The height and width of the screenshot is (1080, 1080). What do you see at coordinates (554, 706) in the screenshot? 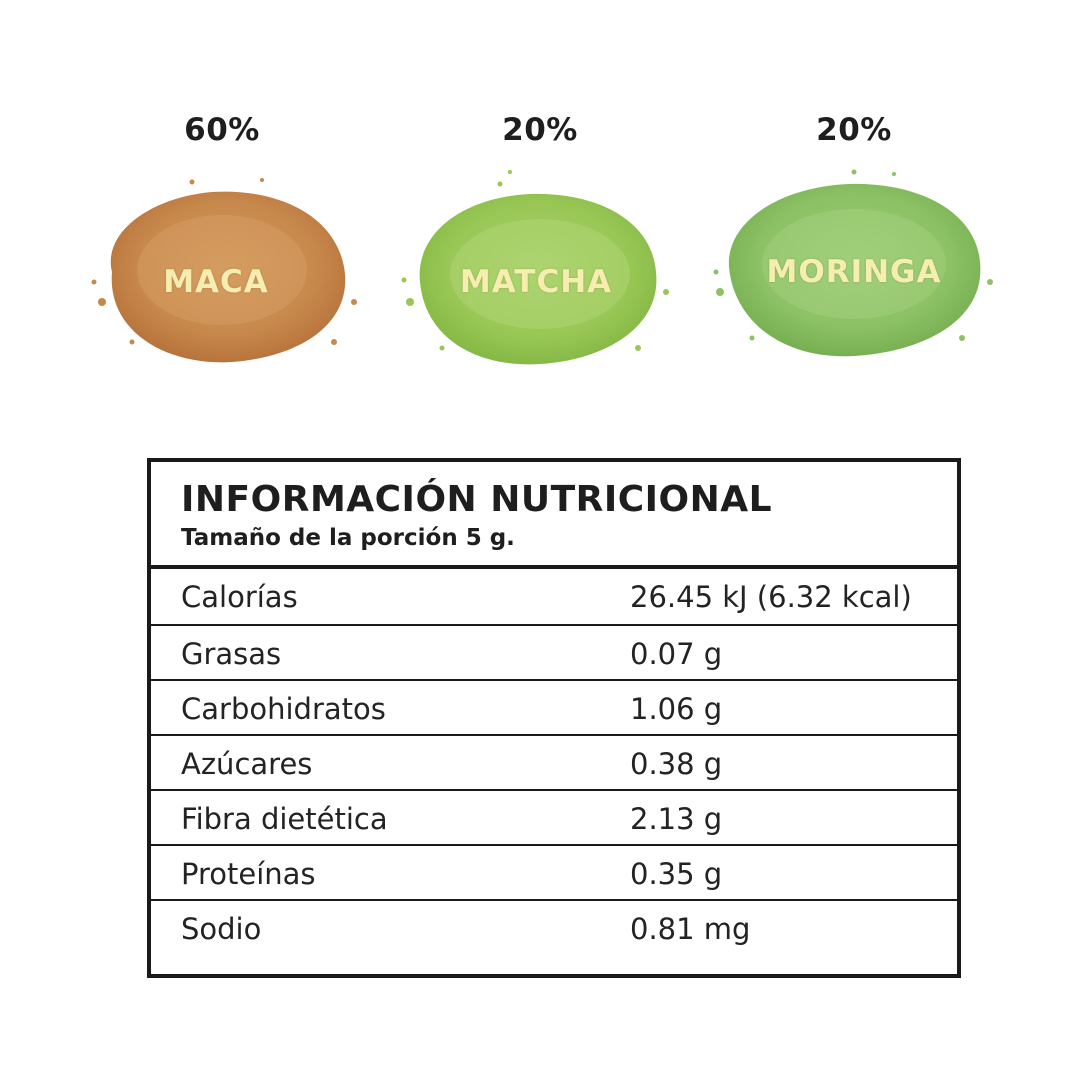
I see `nutrition-row-carbohidratos: Carbohidratos 1.06 g` at bounding box center [554, 706].